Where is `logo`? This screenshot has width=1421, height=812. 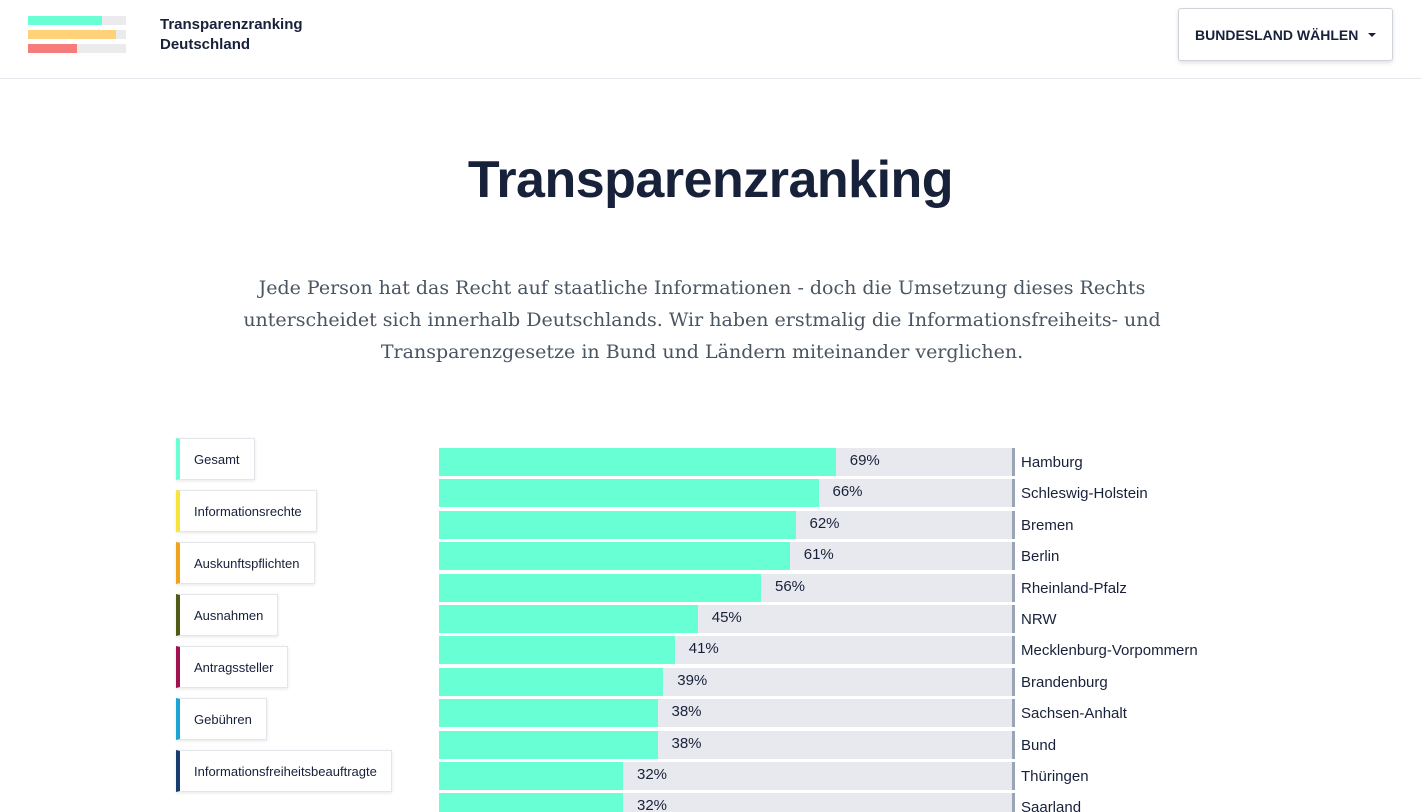 logo is located at coordinates (77, 35).